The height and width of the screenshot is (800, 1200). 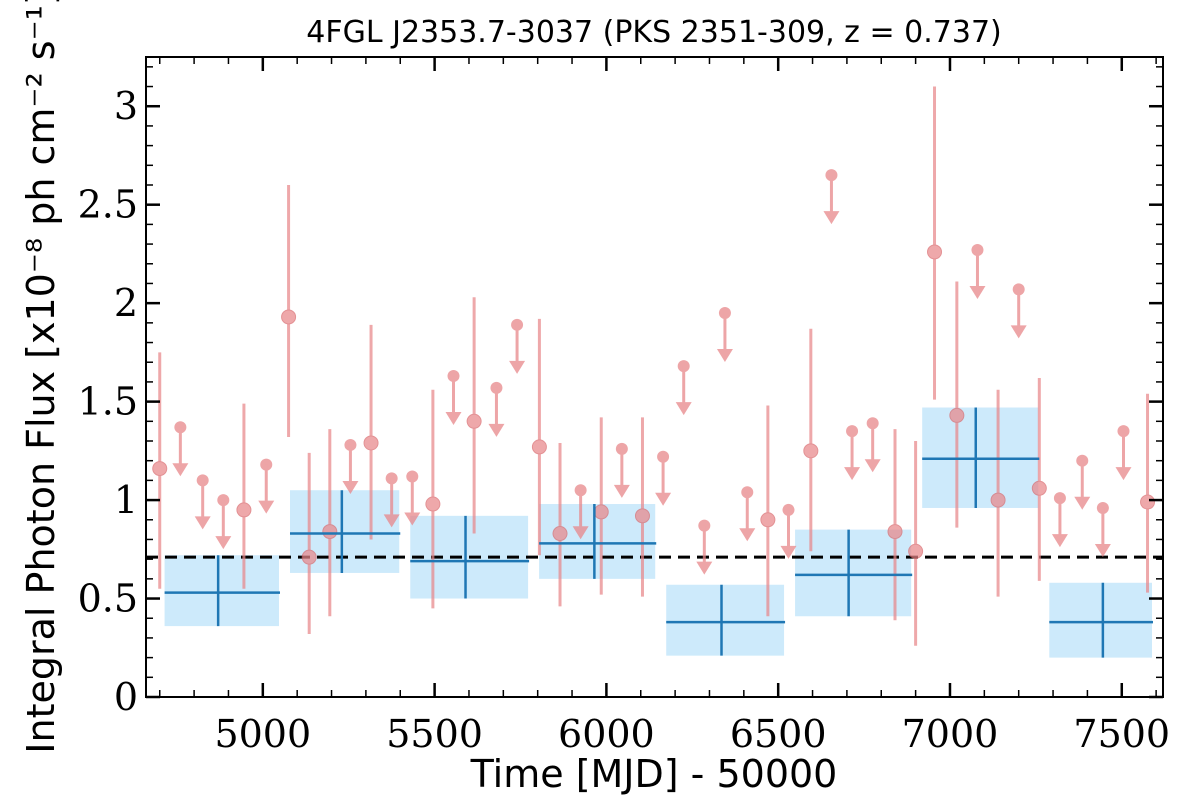 I want to click on x-tick-label-3: 6500, so click(x=778, y=734).